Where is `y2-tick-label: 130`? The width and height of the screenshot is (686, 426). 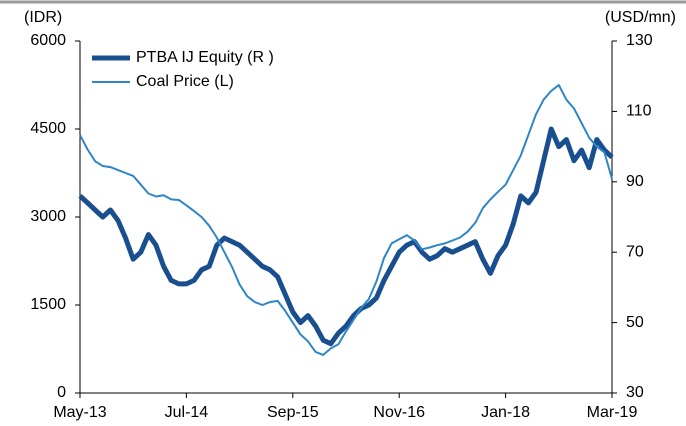 y2-tick-label: 130 is located at coordinates (639, 40).